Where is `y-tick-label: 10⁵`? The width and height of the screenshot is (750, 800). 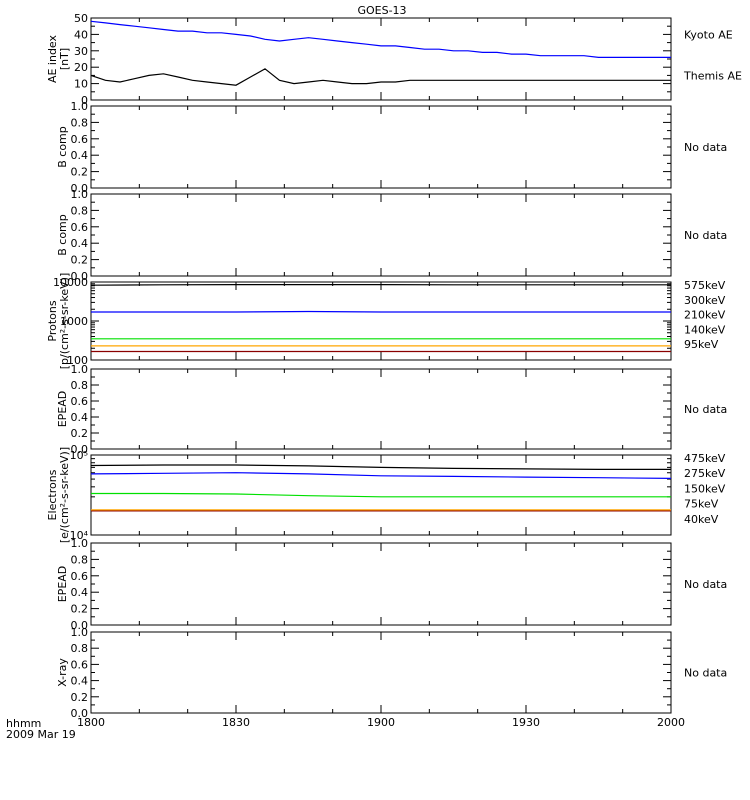 y-tick-label: 10⁵ is located at coordinates (79, 455).